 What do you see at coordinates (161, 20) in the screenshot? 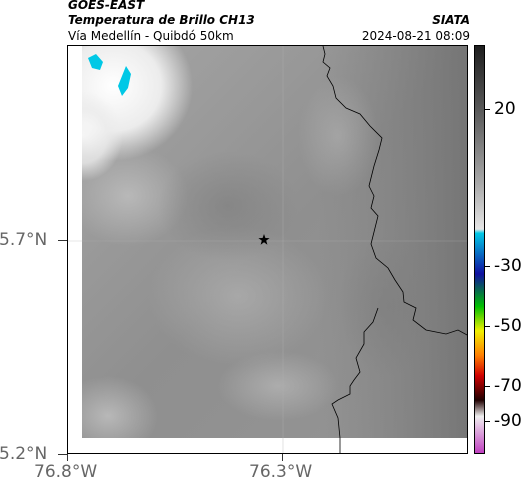
I see `product-title: Temperatura de Brillo CH13` at bounding box center [161, 20].